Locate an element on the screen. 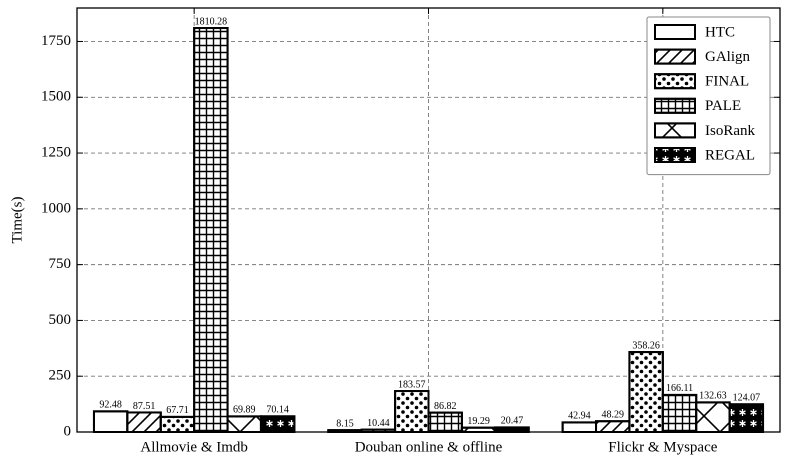 The height and width of the screenshot is (464, 789). y-tick-label: 1500 is located at coordinates (56, 97).